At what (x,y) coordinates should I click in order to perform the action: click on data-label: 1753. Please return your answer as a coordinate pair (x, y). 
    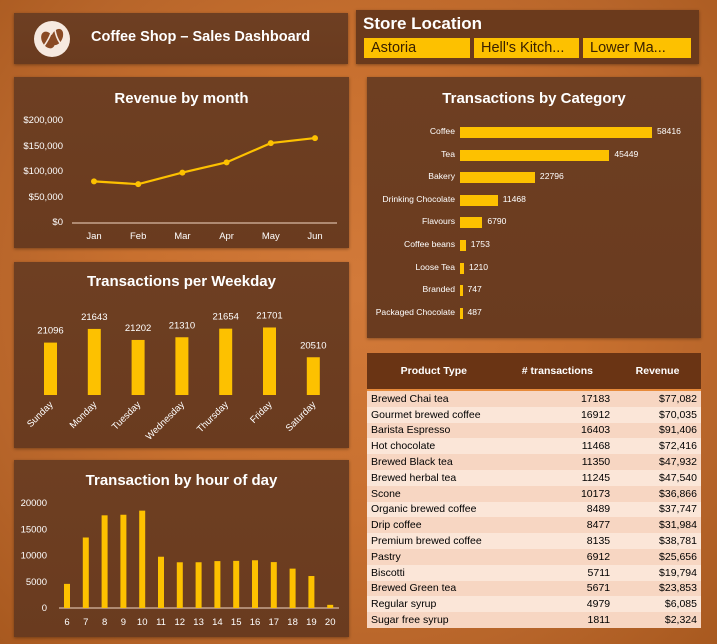
    Looking at the image, I should click on (480, 244).